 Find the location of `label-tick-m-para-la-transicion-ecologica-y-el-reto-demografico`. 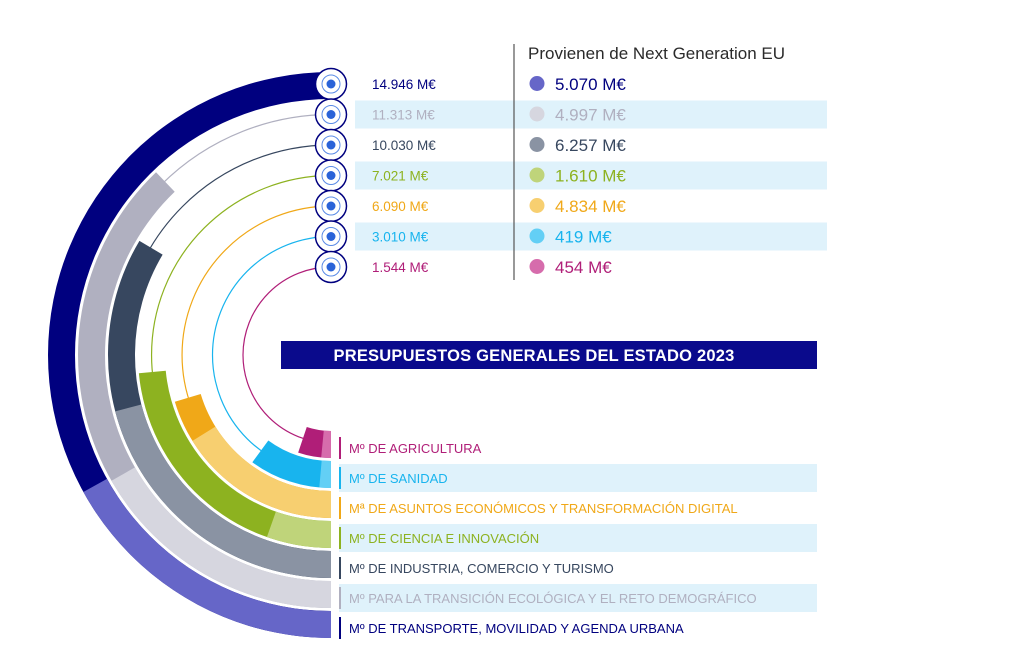

label-tick-m-para-la-transicion-ecologica-y-el-reto-demografico is located at coordinates (340, 598).